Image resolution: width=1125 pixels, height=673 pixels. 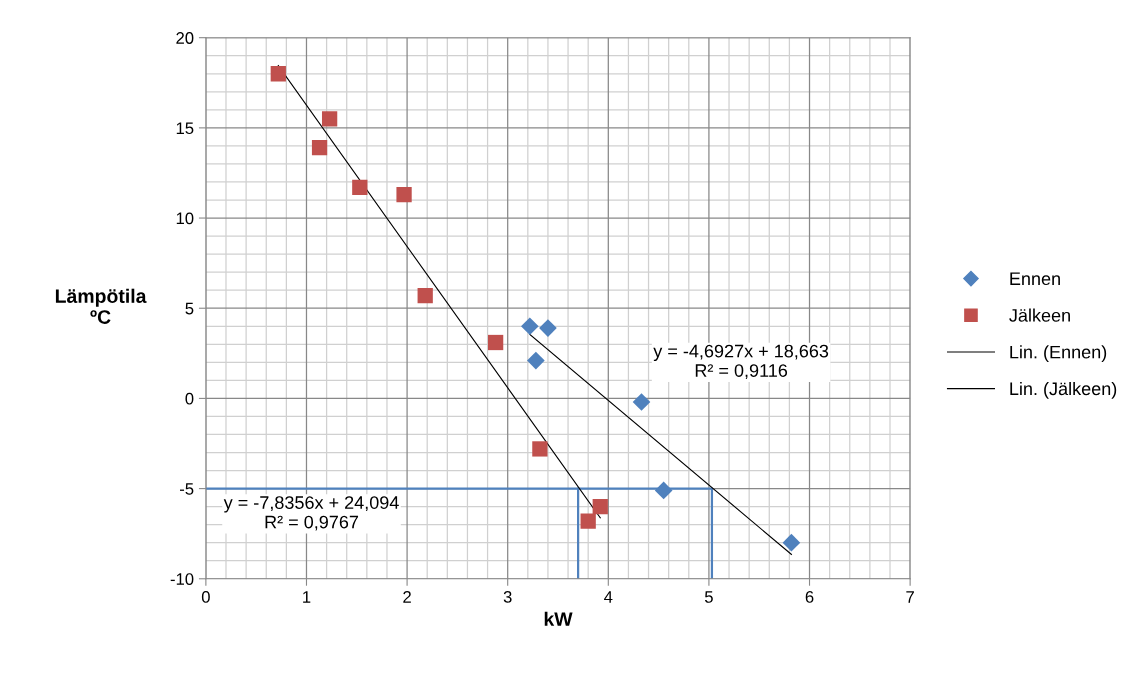 What do you see at coordinates (741, 362) in the screenshot?
I see `annotation: y = -4,6927x + 18,663 R² = 0,9116` at bounding box center [741, 362].